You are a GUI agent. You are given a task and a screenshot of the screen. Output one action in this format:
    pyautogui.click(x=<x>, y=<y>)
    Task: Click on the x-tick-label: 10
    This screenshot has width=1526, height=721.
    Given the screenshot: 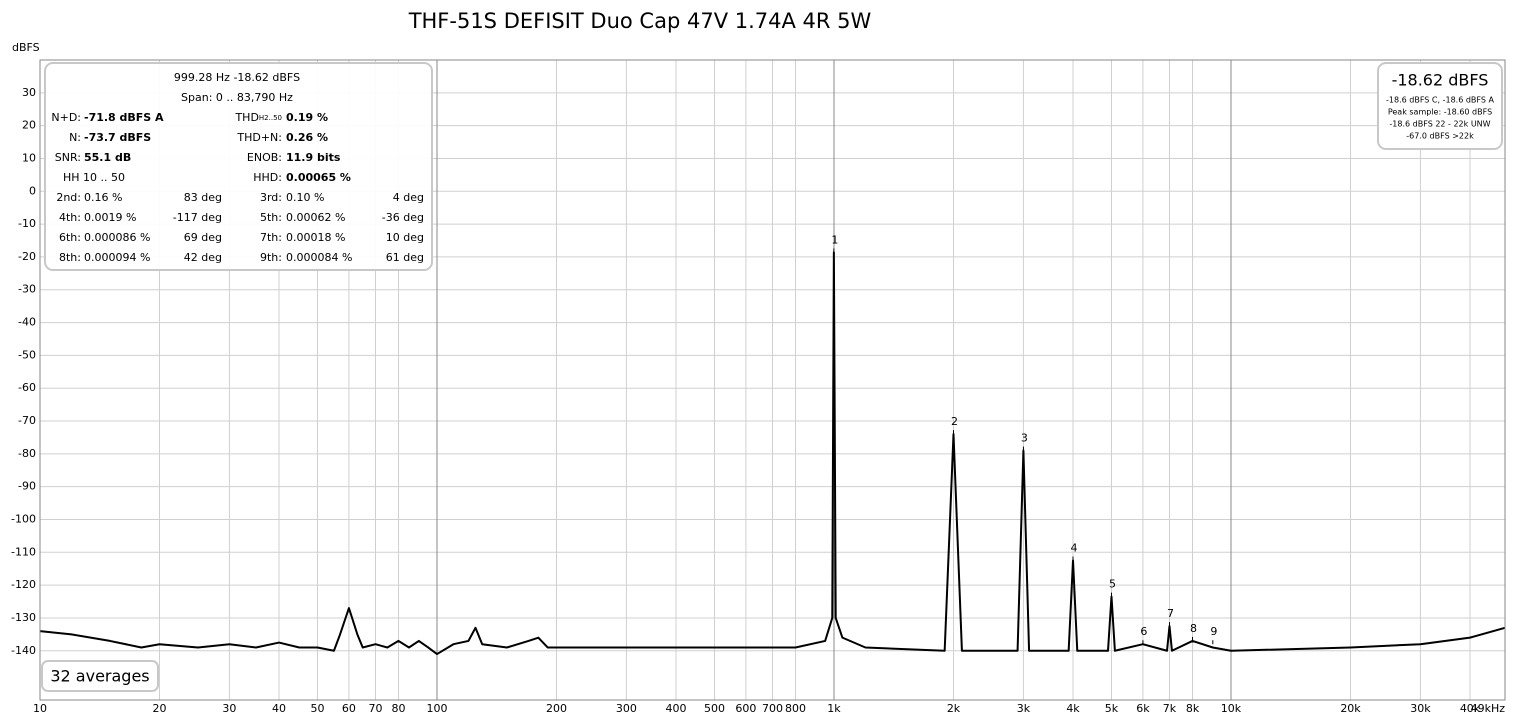 What is the action you would take?
    pyautogui.click(x=40, y=708)
    